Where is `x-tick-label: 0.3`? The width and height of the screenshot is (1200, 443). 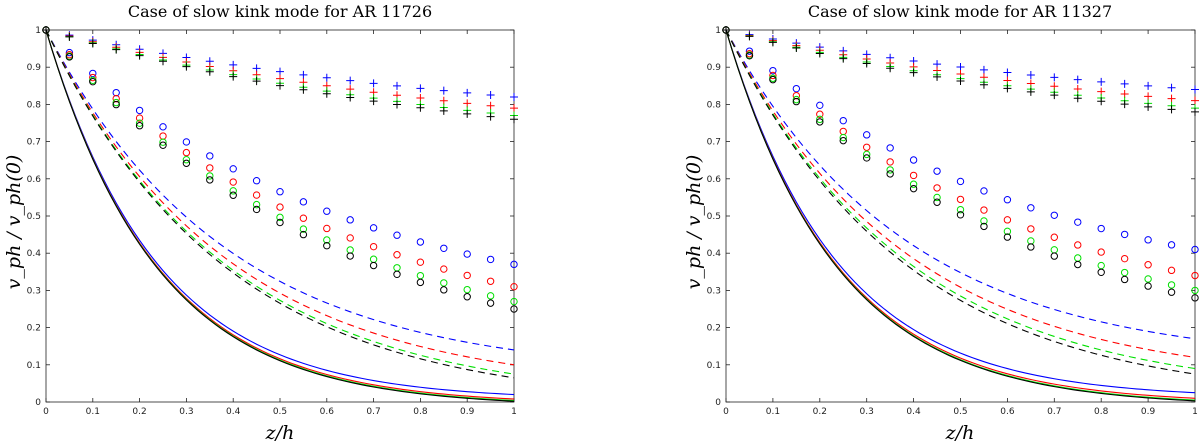 x-tick-label: 0.3 is located at coordinates (186, 412).